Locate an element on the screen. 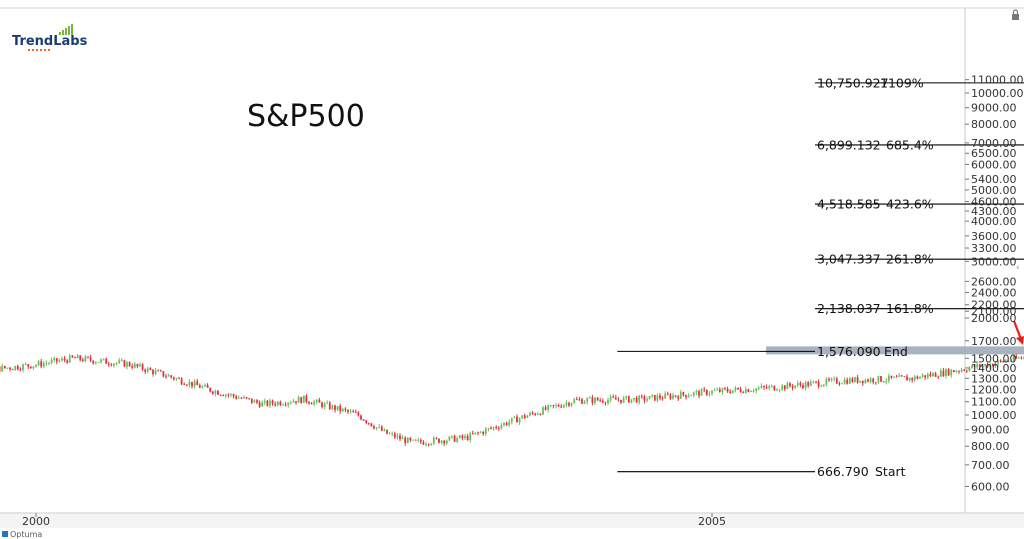 Image resolution: width=1024 pixels, height=539 pixels. price-tick-label: 1500.00 is located at coordinates (994, 358).